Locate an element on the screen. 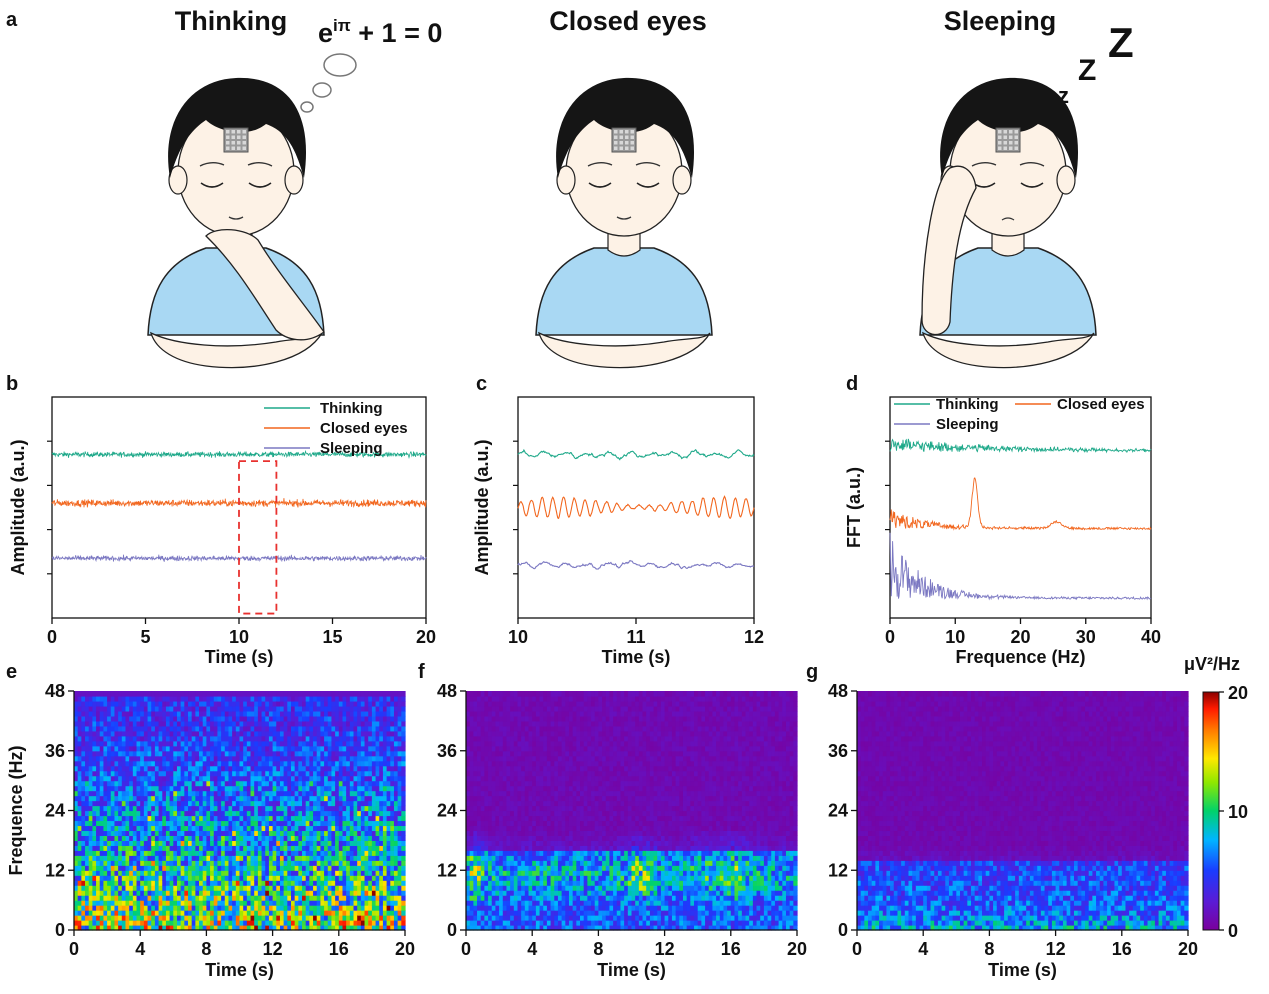 This screenshot has height=994, width=1269. character-sleeping-patch-cell is located at coordinates (1000, 137).